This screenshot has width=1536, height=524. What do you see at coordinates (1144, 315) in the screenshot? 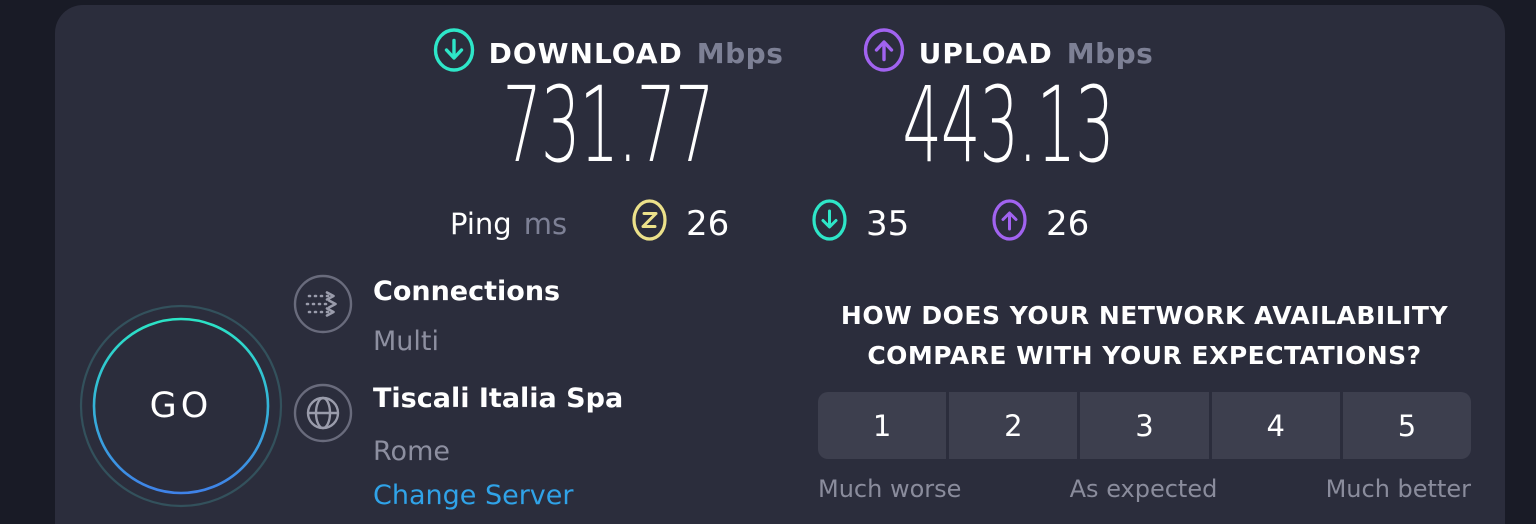
I see `survey-question-line1: HOW DOES YOUR NETWORK AVAILABILITY` at bounding box center [1144, 315].